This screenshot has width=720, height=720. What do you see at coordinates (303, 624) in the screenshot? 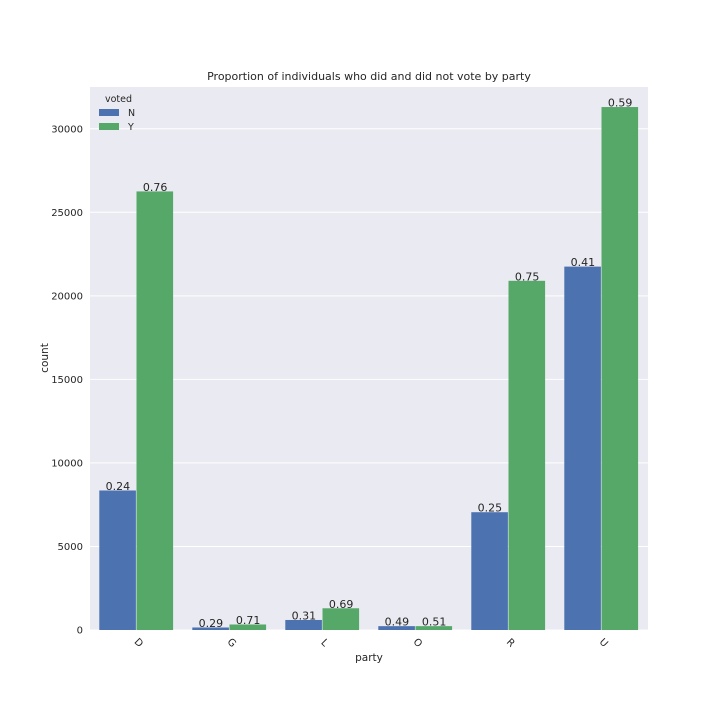
I see `bar-L-N` at bounding box center [303, 624].